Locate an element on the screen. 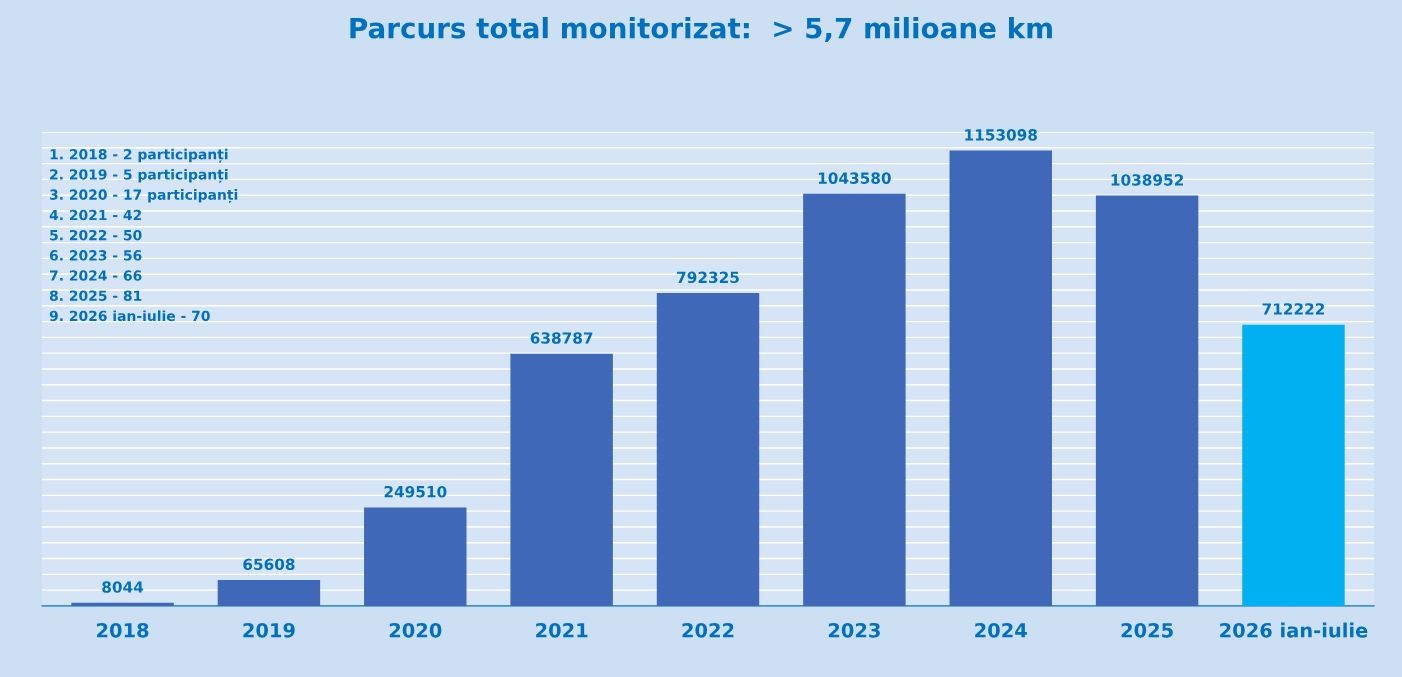  x-tick-label: 2026 ian-iulie is located at coordinates (1294, 630).